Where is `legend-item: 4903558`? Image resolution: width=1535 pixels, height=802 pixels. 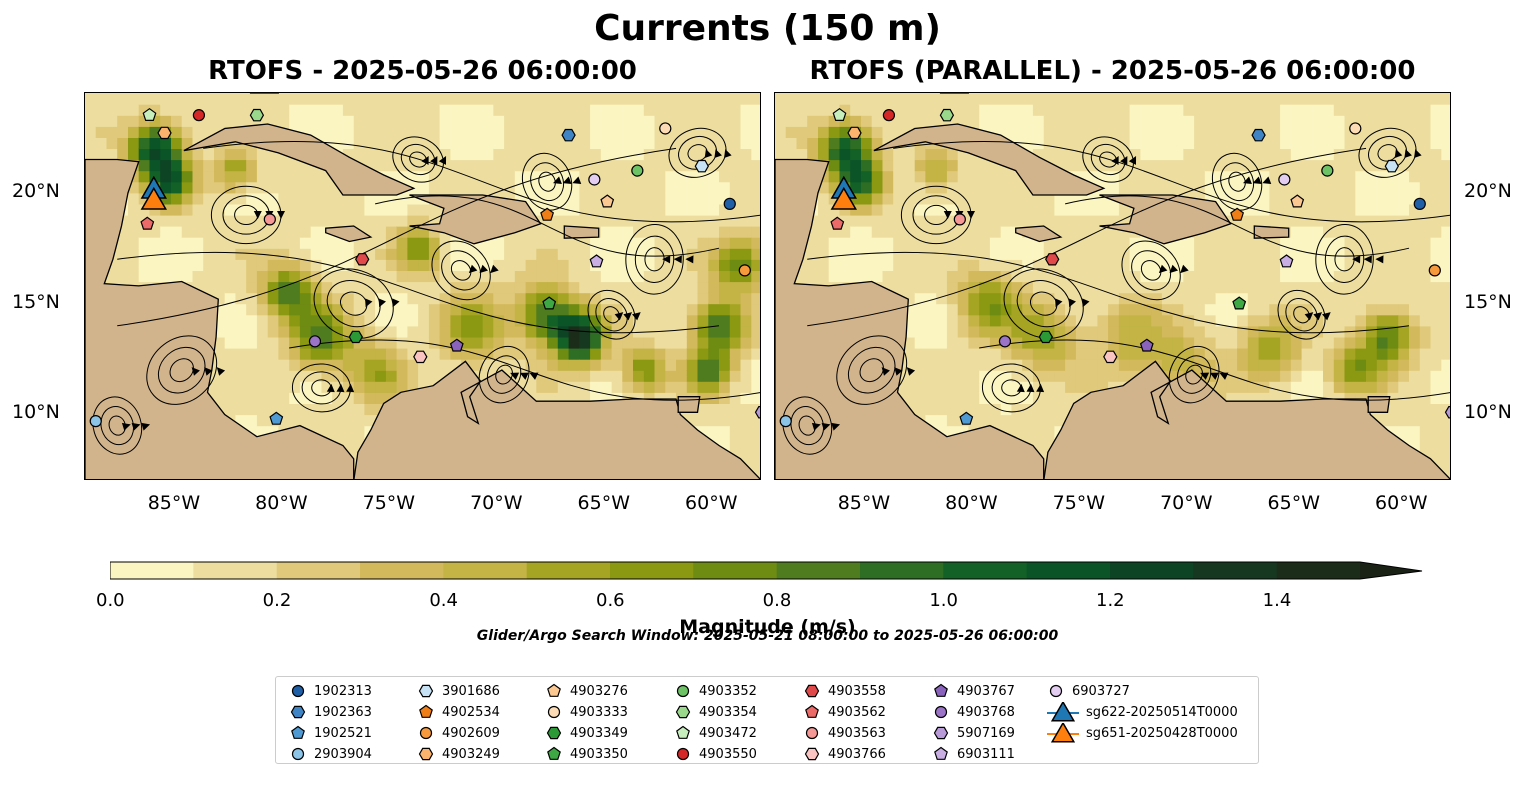
legend-item: 4903558 is located at coordinates (844, 691).